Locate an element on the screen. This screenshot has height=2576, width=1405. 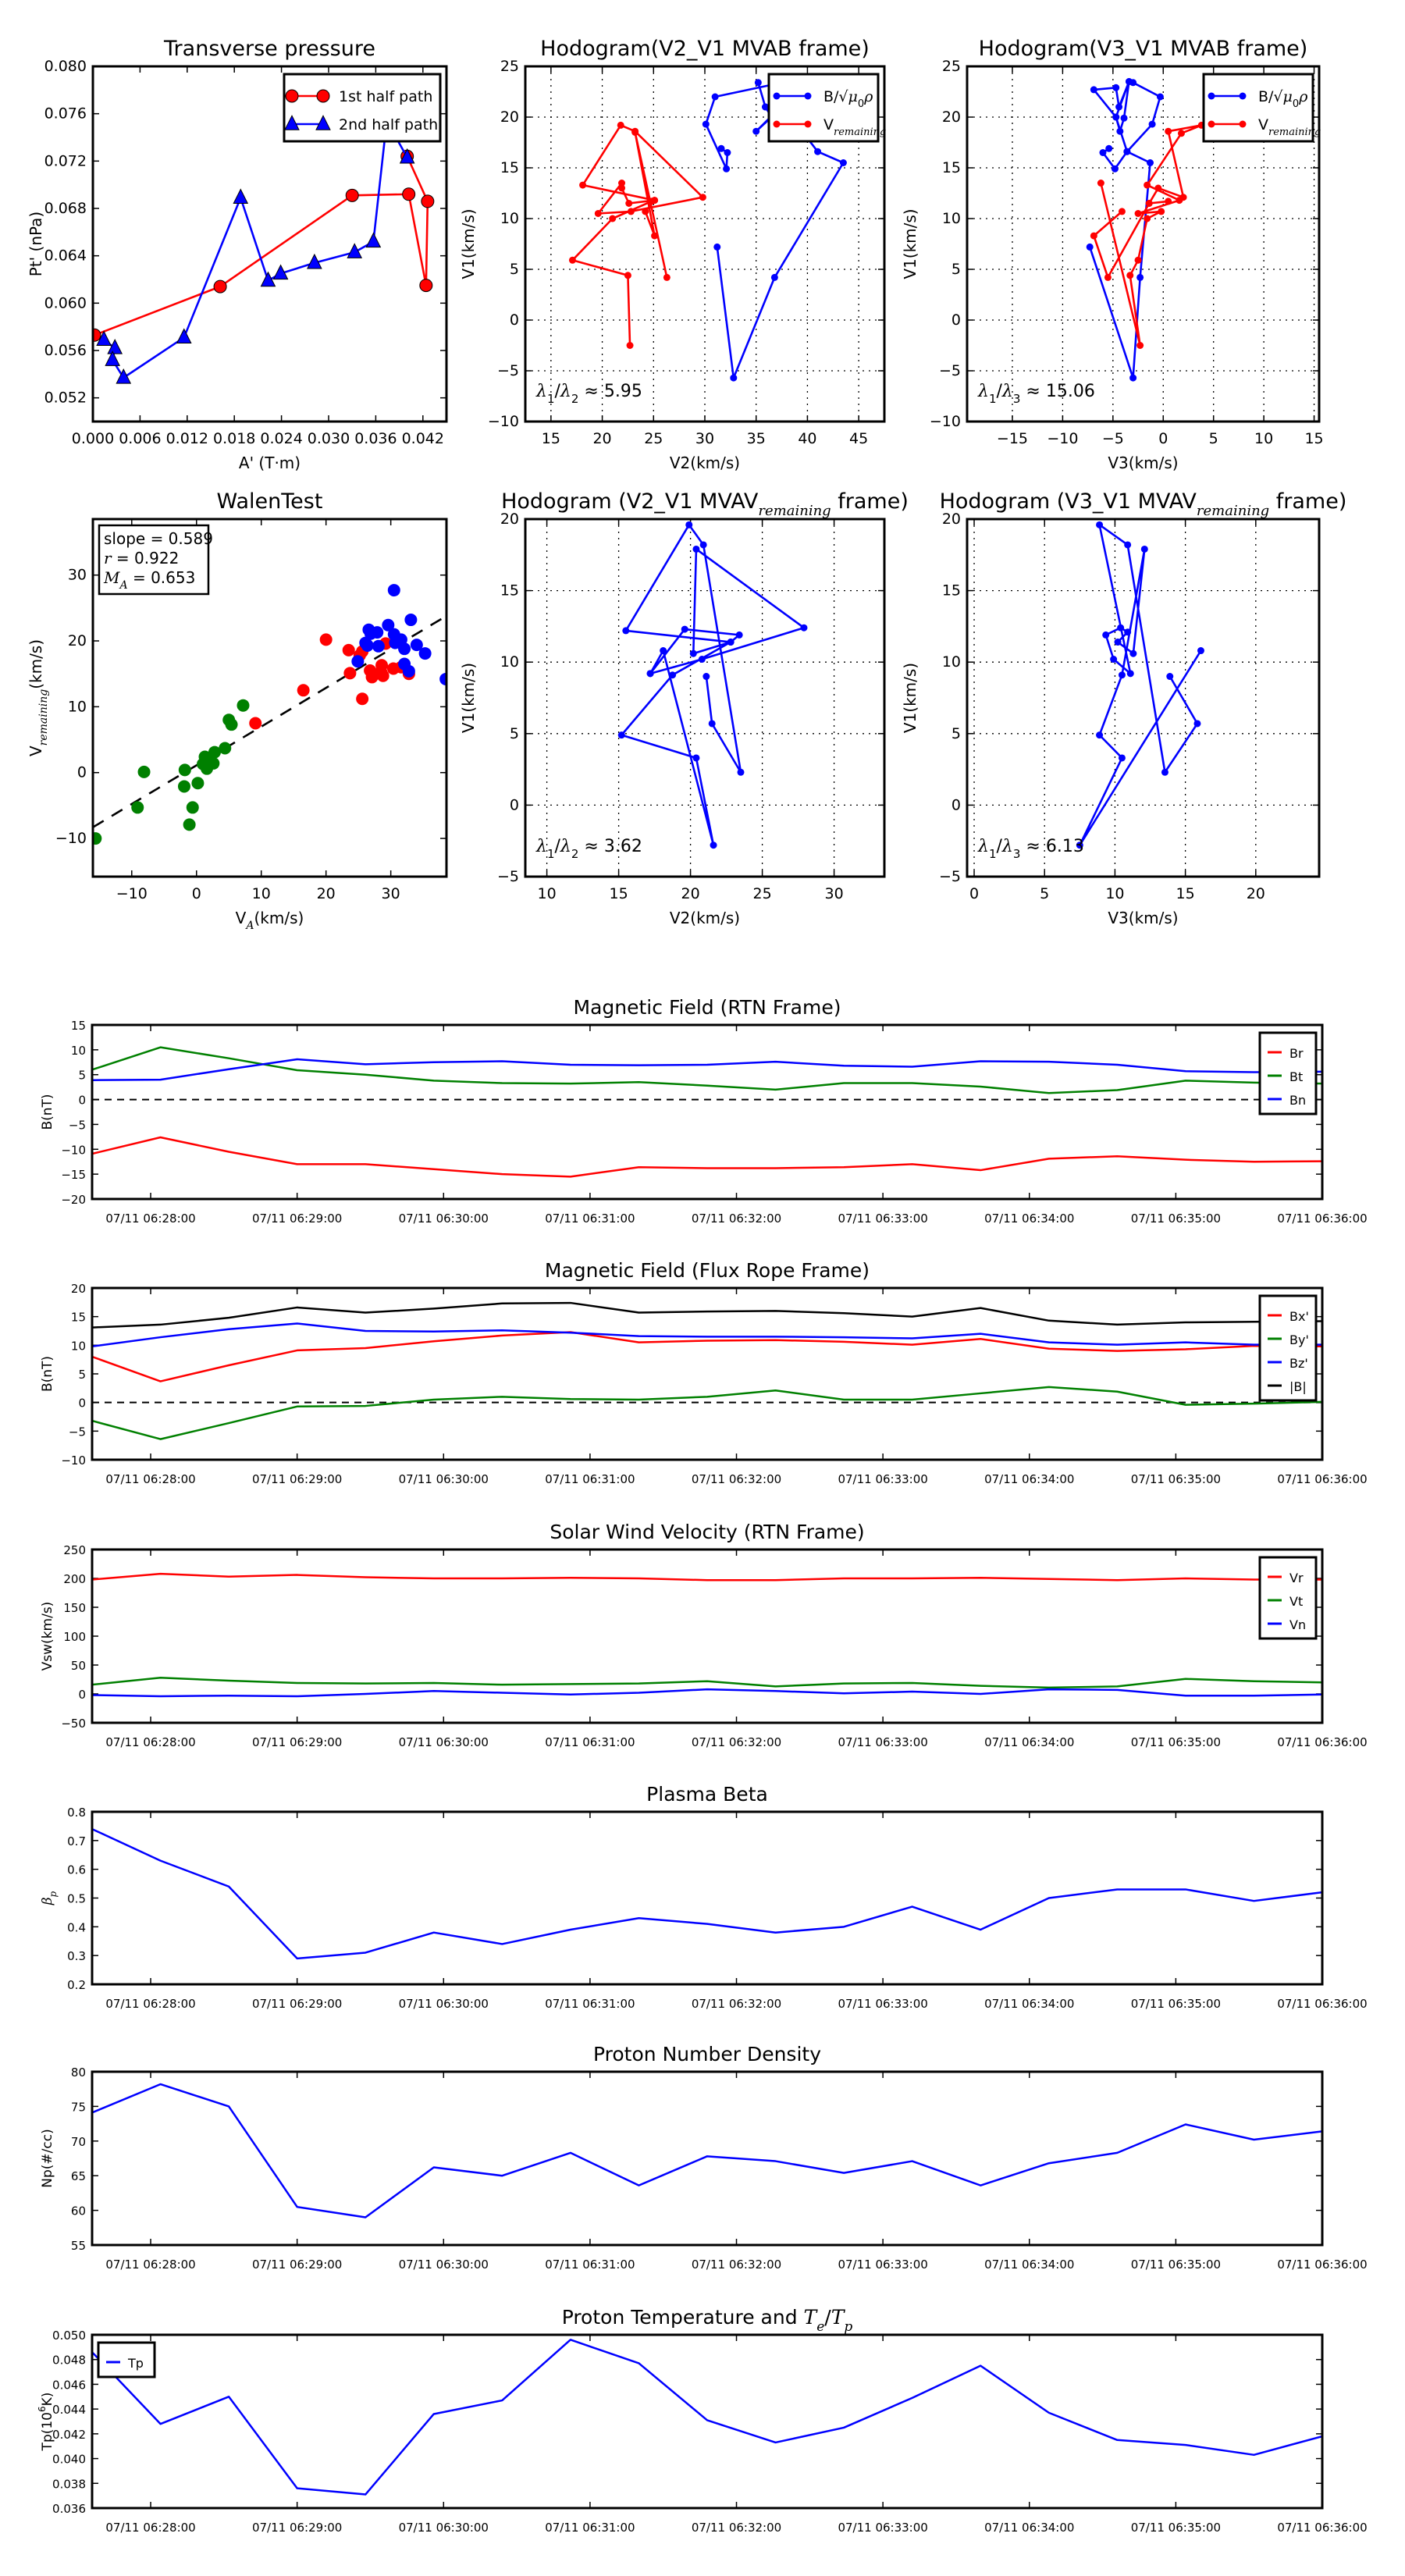
series-line-bn is located at coordinates (707, 1069).